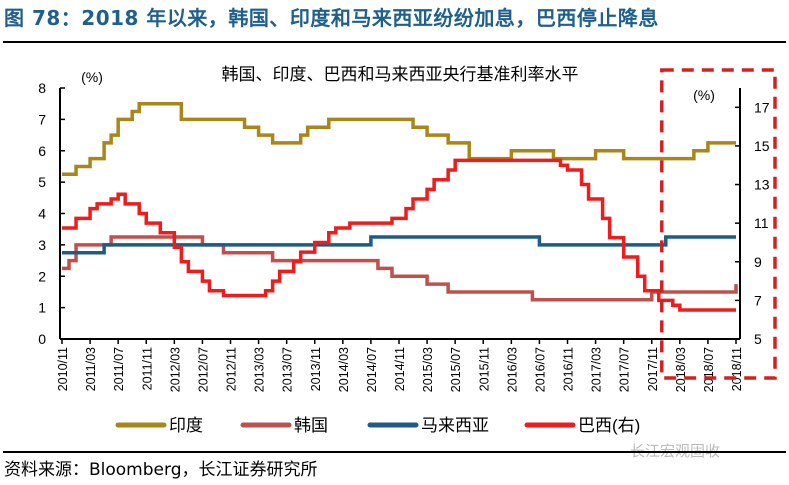 This screenshot has width=789, height=485. Describe the element at coordinates (609, 425) in the screenshot. I see `legend-label: 巴西(右)` at that location.